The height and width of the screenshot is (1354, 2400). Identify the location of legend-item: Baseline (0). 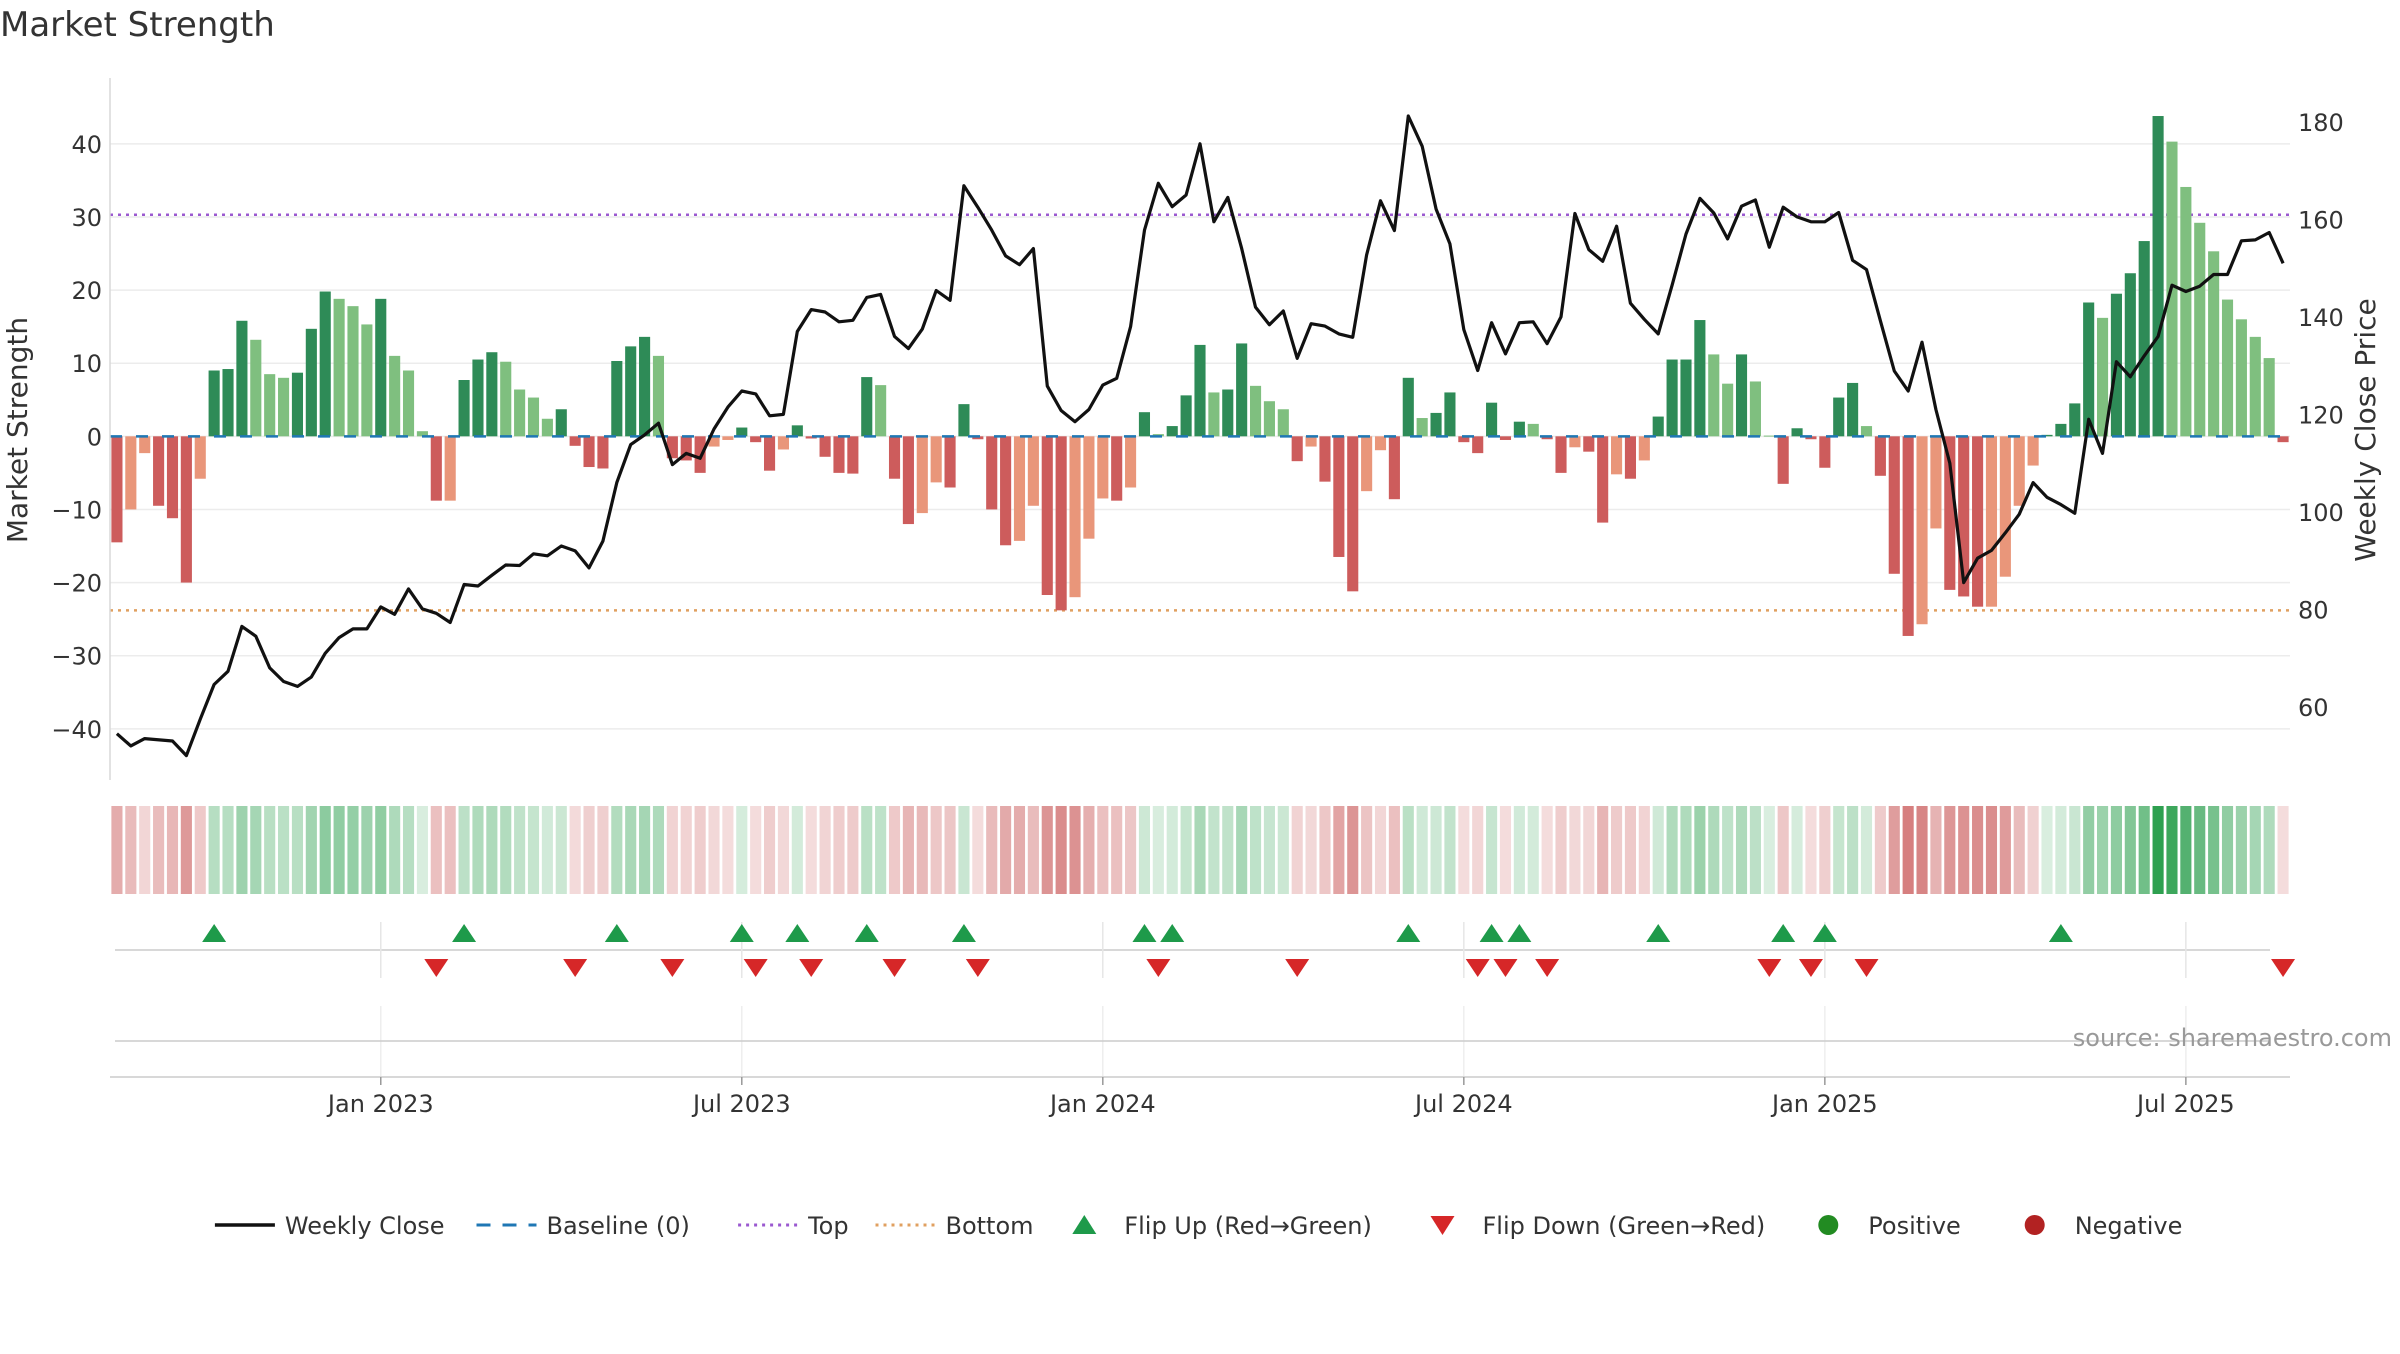
(583, 1226).